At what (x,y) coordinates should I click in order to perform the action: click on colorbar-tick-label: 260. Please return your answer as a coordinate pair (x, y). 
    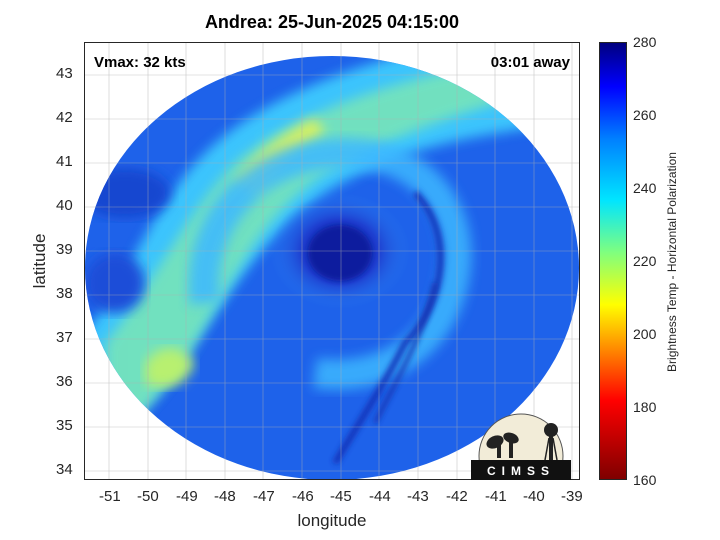
    Looking at the image, I should click on (645, 115).